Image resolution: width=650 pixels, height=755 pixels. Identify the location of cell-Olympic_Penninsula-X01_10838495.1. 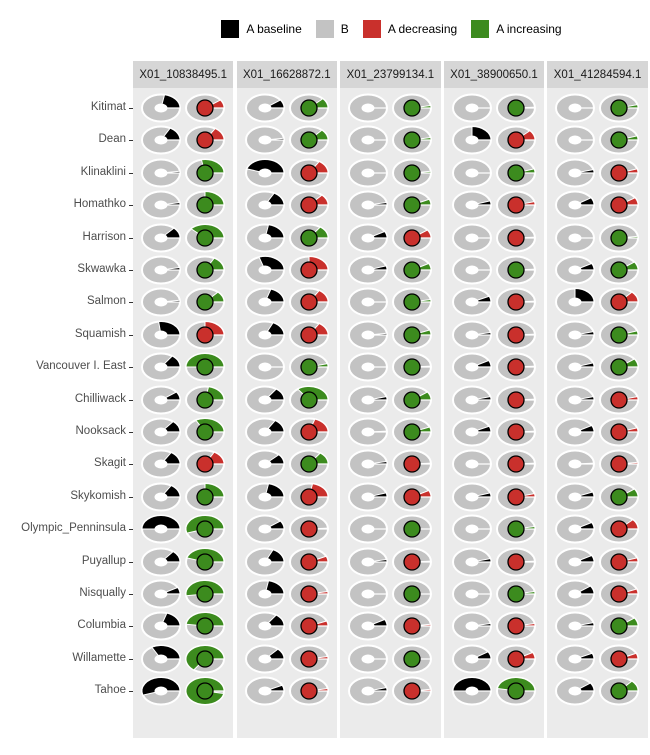
(183, 529).